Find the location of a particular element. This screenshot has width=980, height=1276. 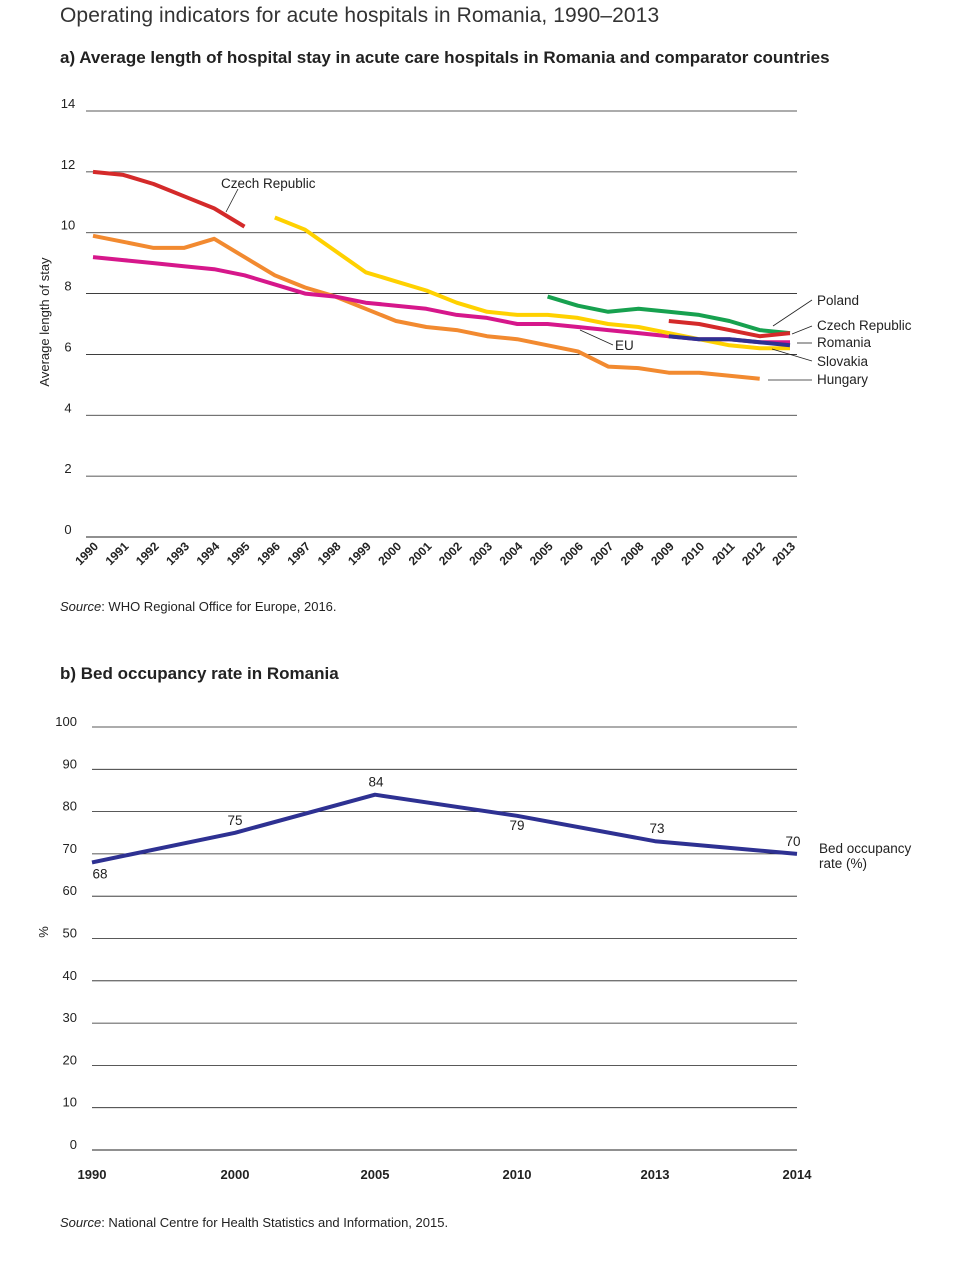

x-tick-b-2013: 2013 is located at coordinates (655, 1174).